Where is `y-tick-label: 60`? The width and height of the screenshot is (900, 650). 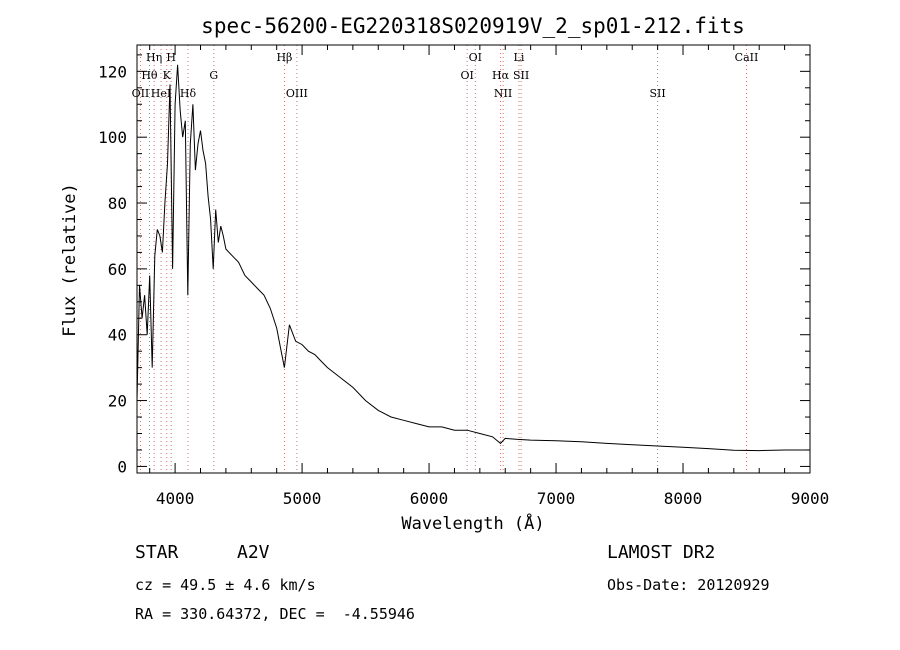 y-tick-label: 60 is located at coordinates (117, 269).